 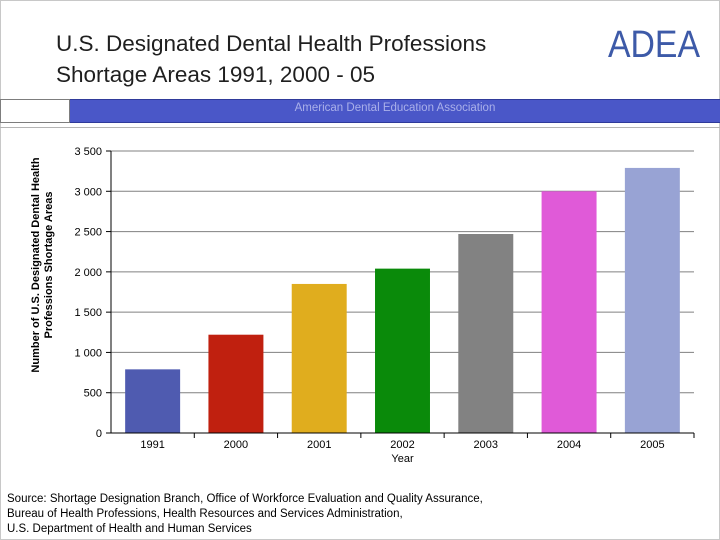 What do you see at coordinates (402, 350) in the screenshot?
I see `bar-2002` at bounding box center [402, 350].